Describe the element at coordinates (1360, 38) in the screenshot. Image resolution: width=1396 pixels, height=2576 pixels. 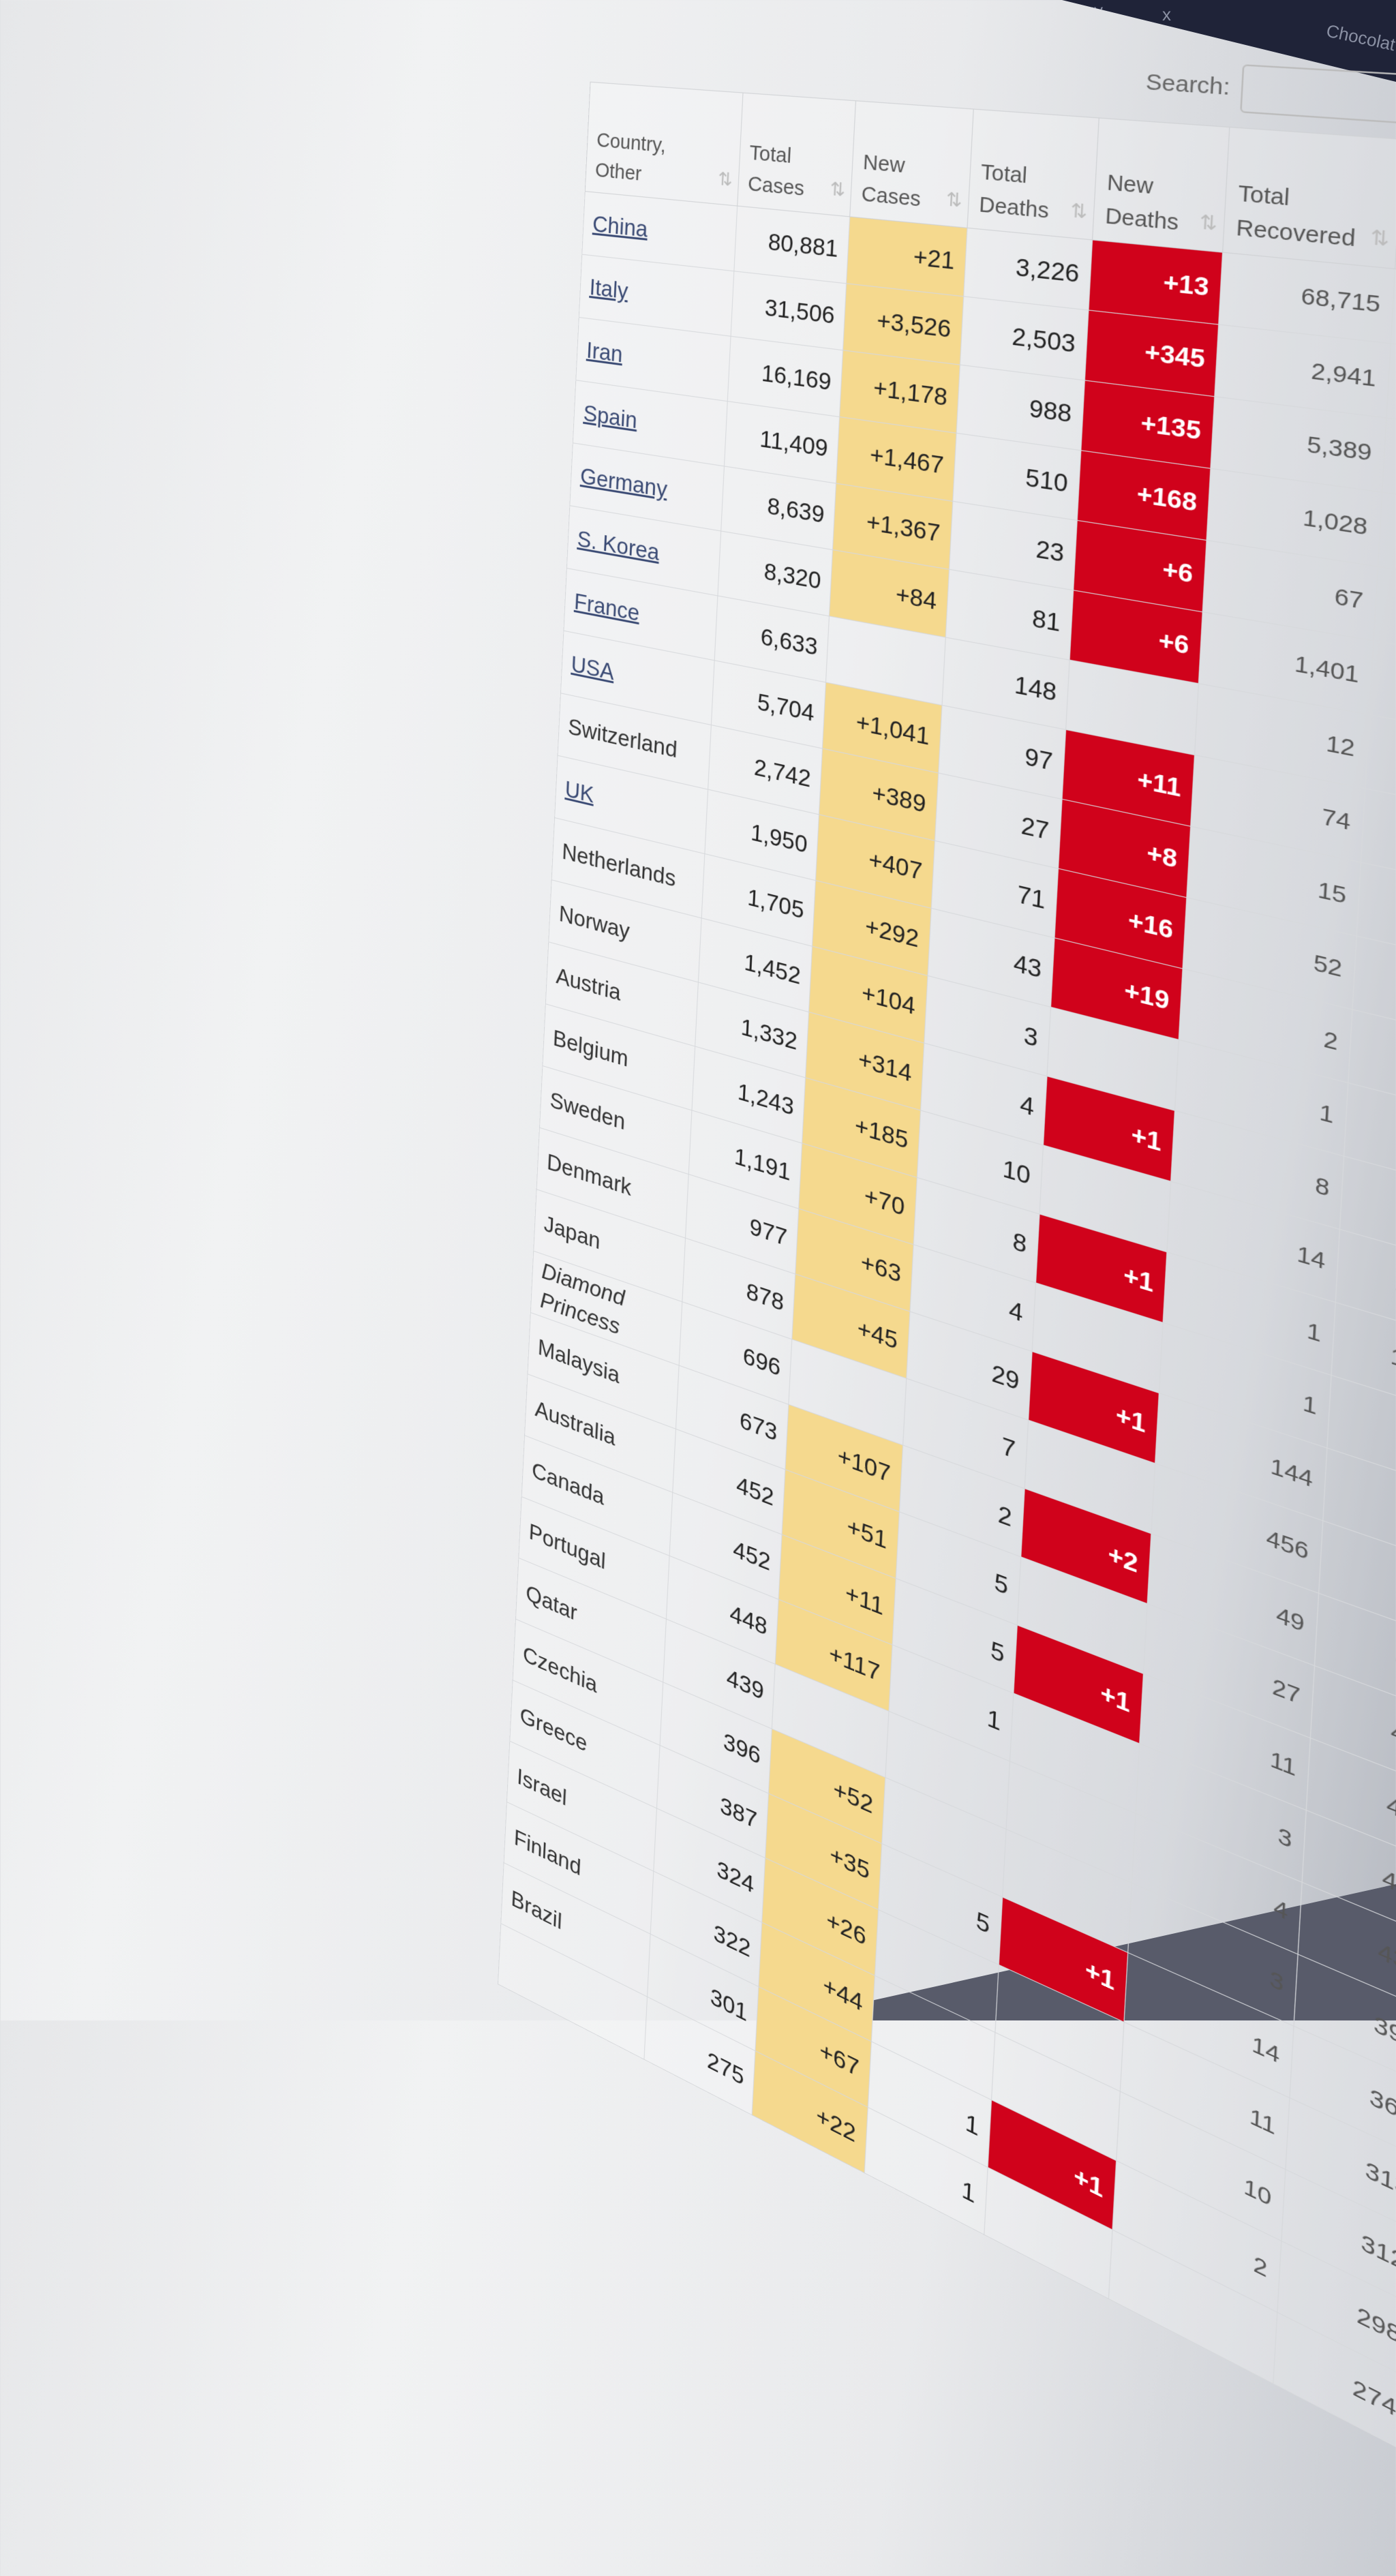
I see `browser-tab: Chocolat` at that location.